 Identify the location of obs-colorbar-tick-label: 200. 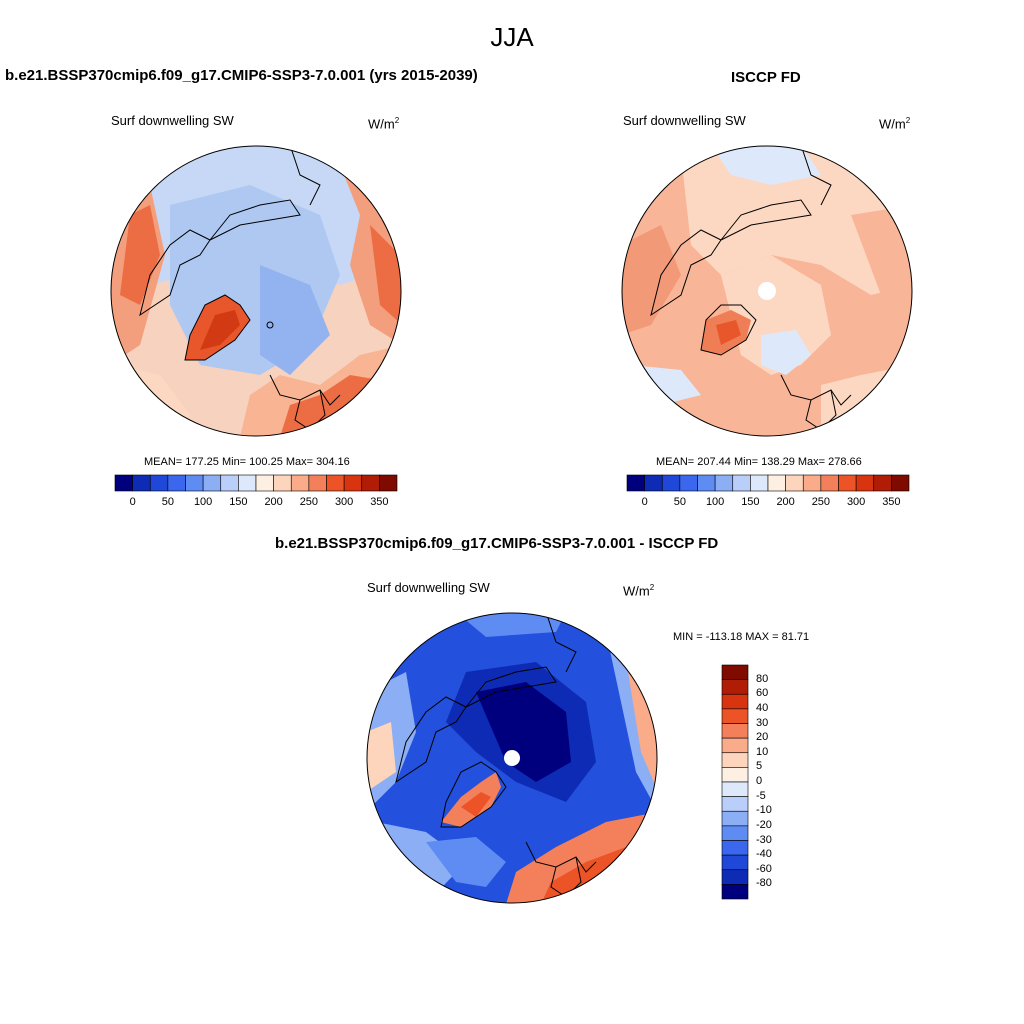
(785, 502).